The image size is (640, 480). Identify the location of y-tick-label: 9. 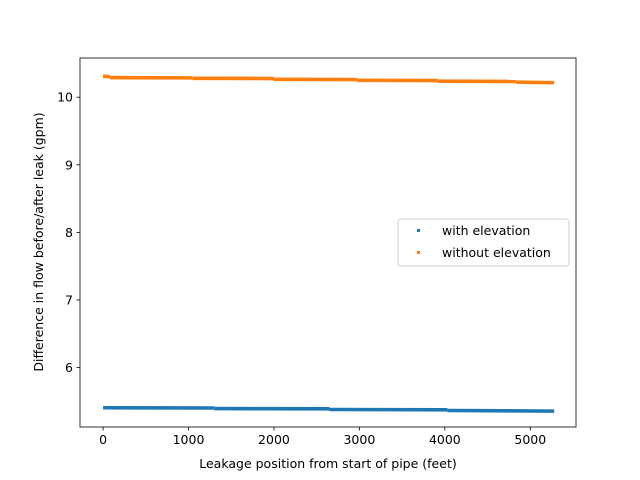
(69, 164).